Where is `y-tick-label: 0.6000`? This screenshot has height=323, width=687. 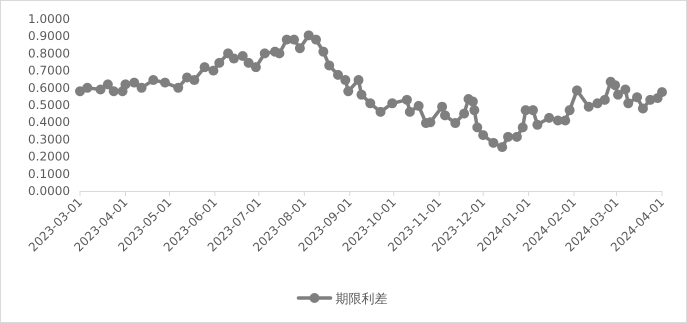
y-tick-label: 0.6000 is located at coordinates (49, 87).